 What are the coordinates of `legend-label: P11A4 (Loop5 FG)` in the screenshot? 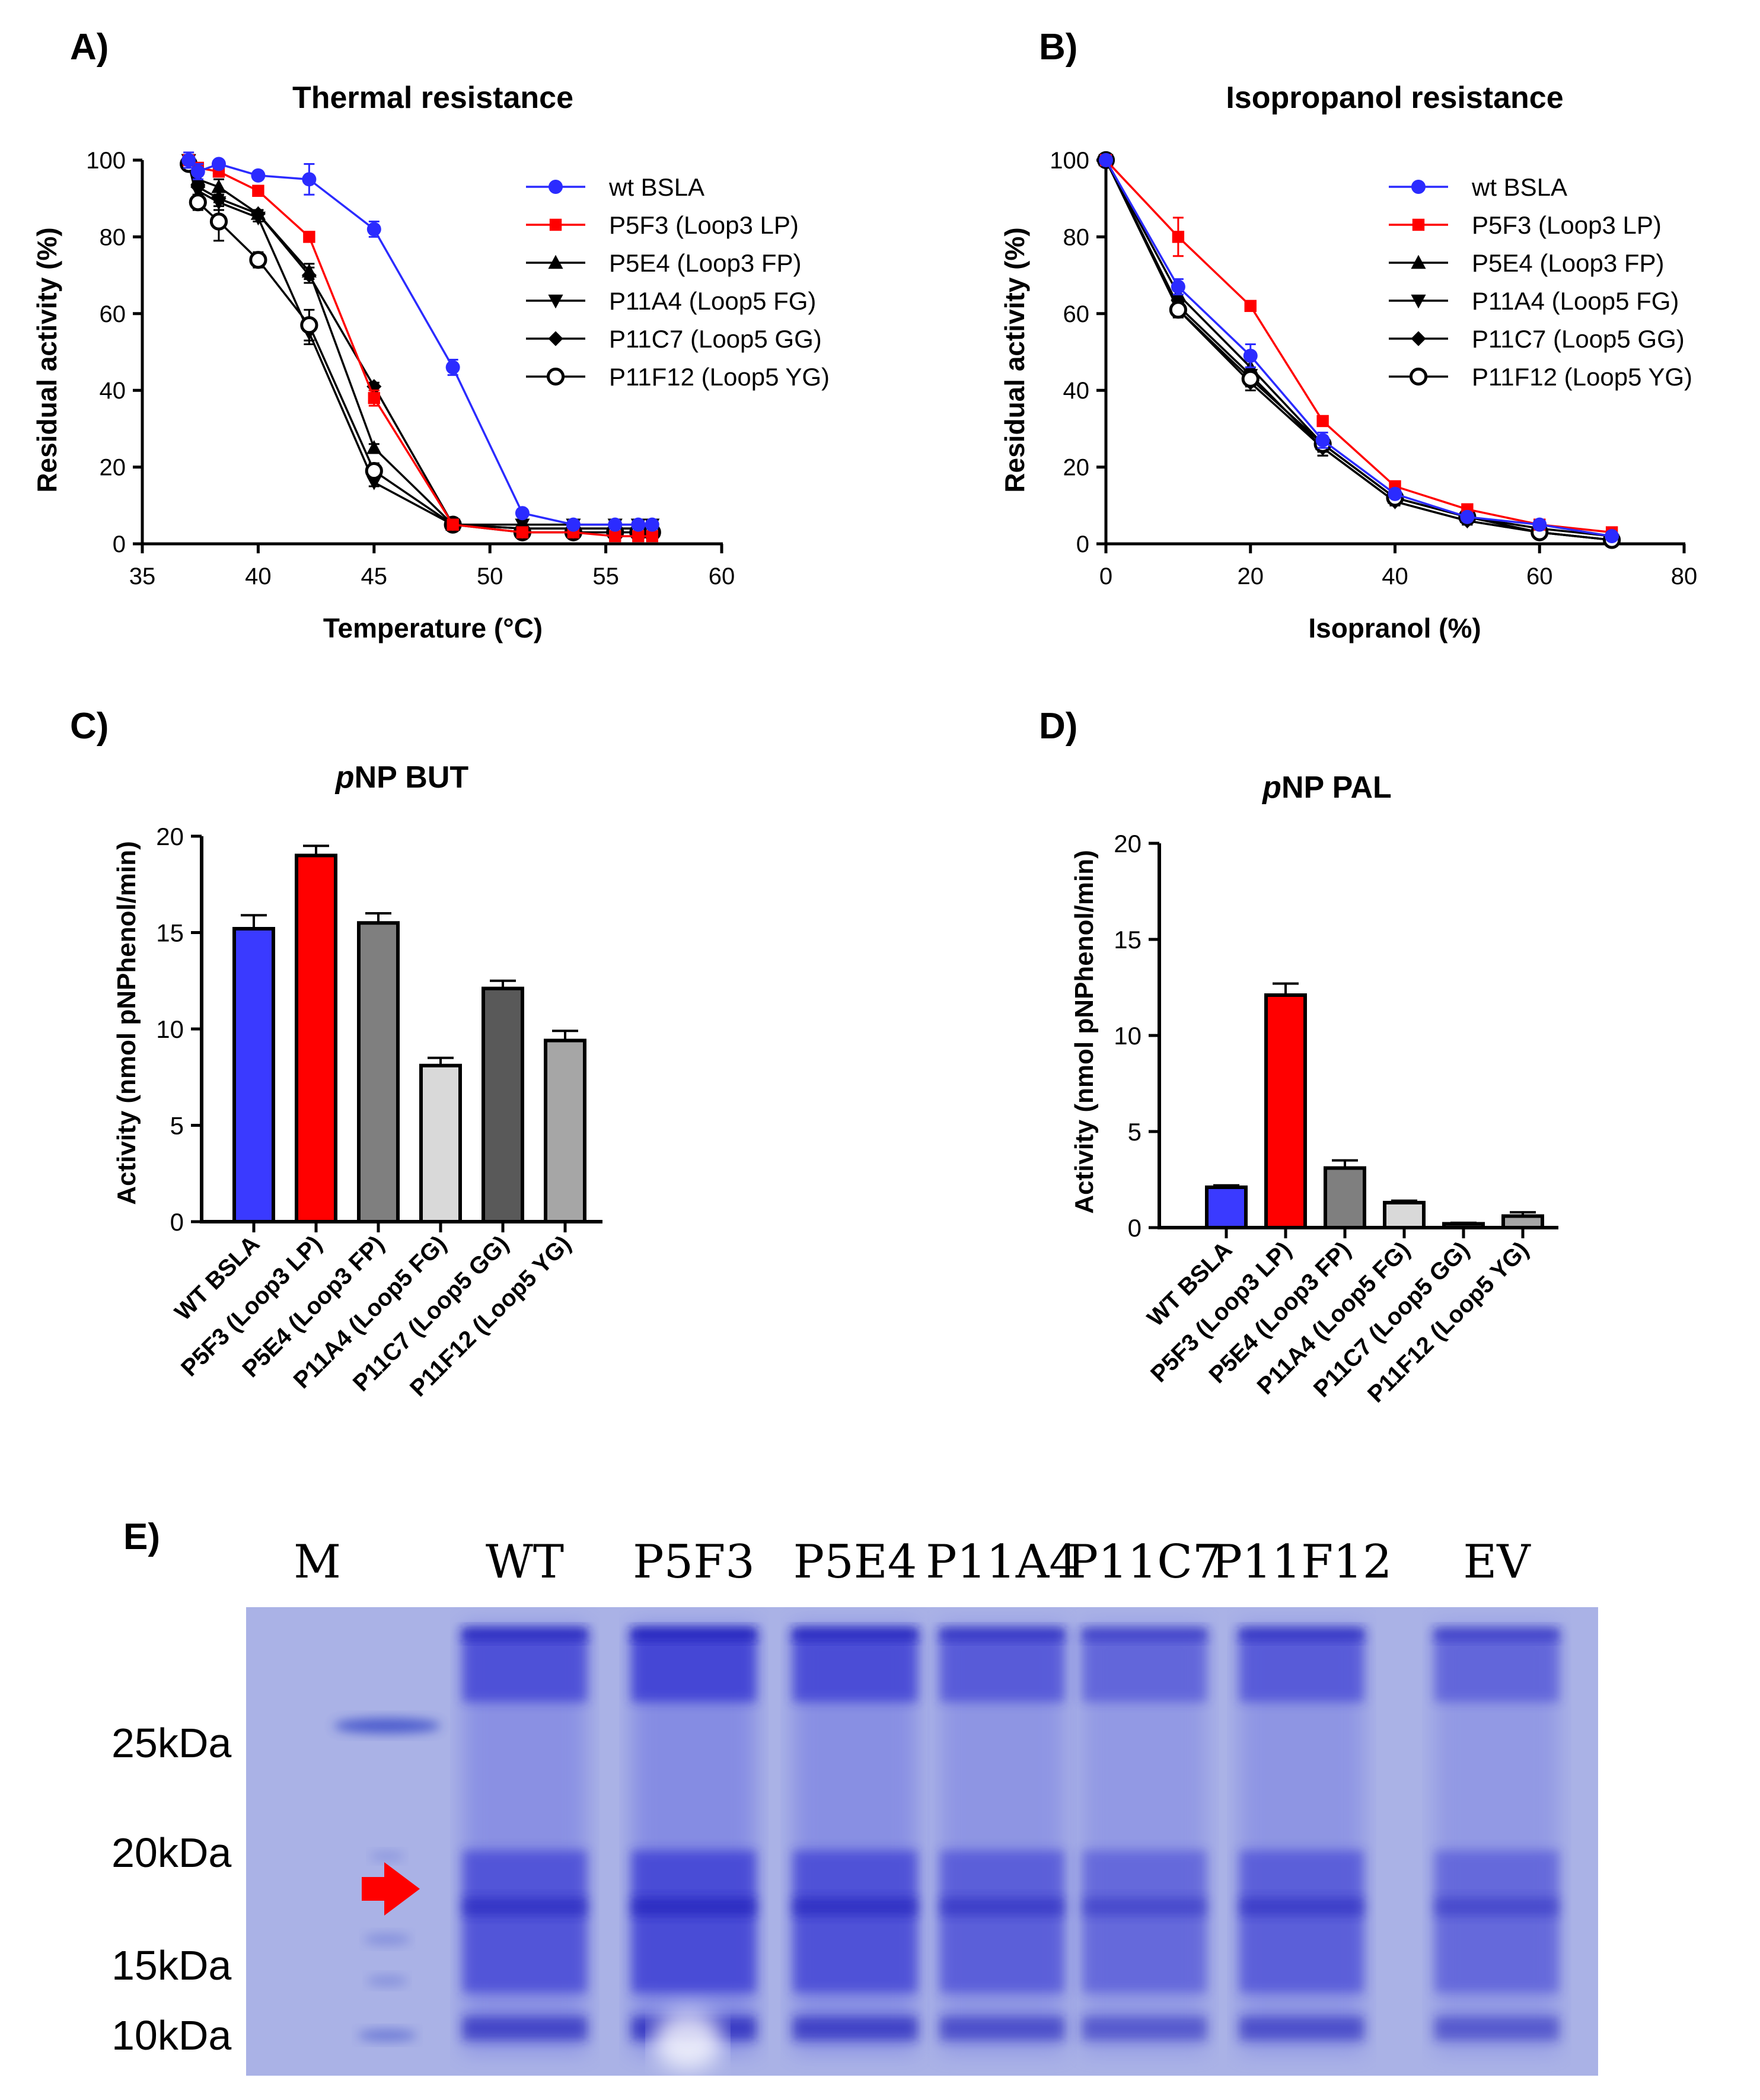 It's located at (1575, 301).